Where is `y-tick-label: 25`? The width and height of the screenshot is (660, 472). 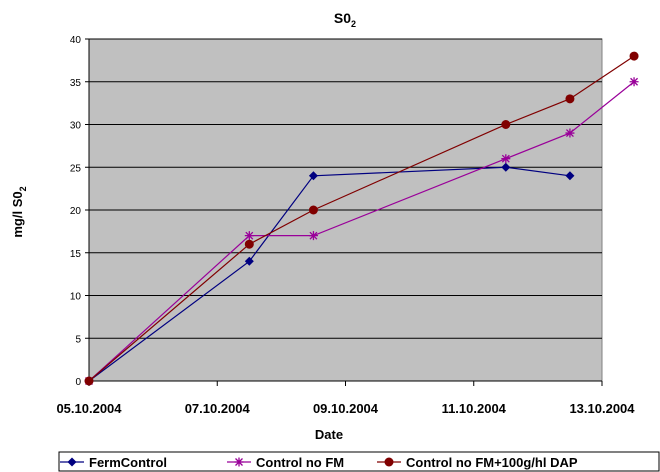 y-tick-label: 25 is located at coordinates (76, 168).